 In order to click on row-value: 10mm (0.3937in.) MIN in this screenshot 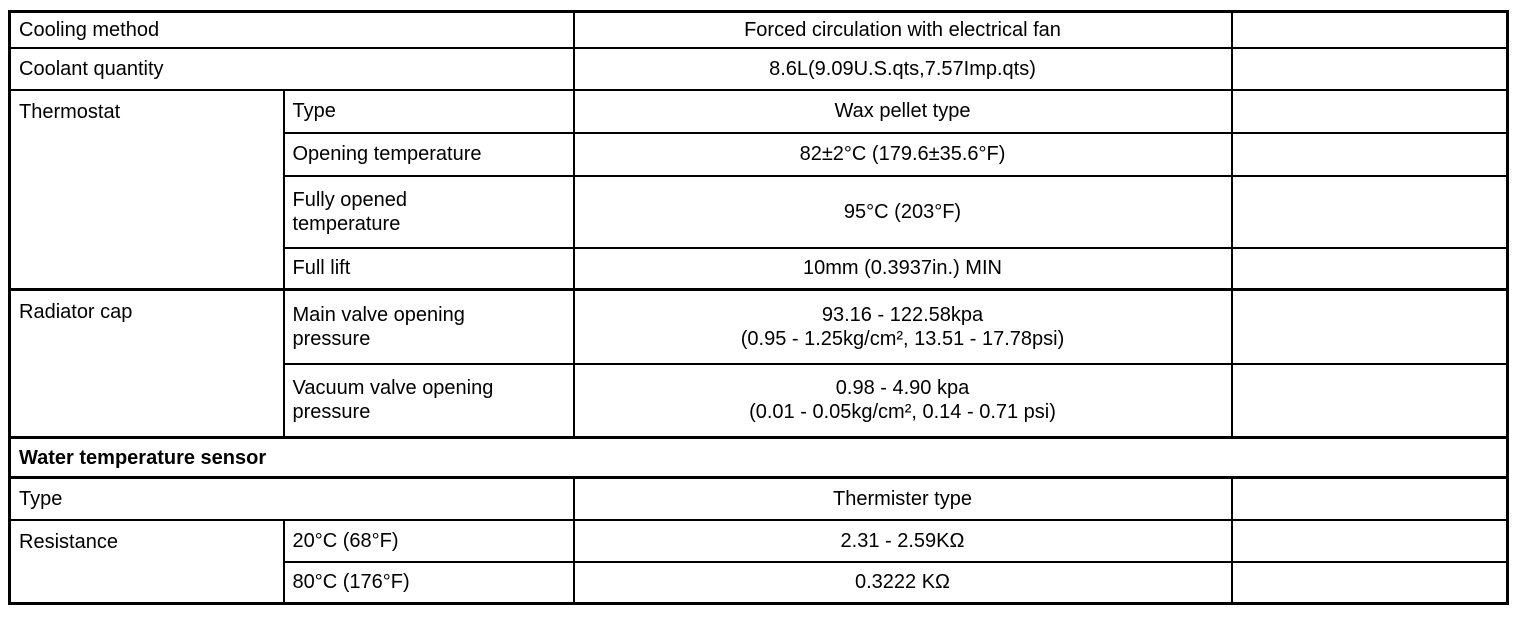, I will do `click(902, 268)`.